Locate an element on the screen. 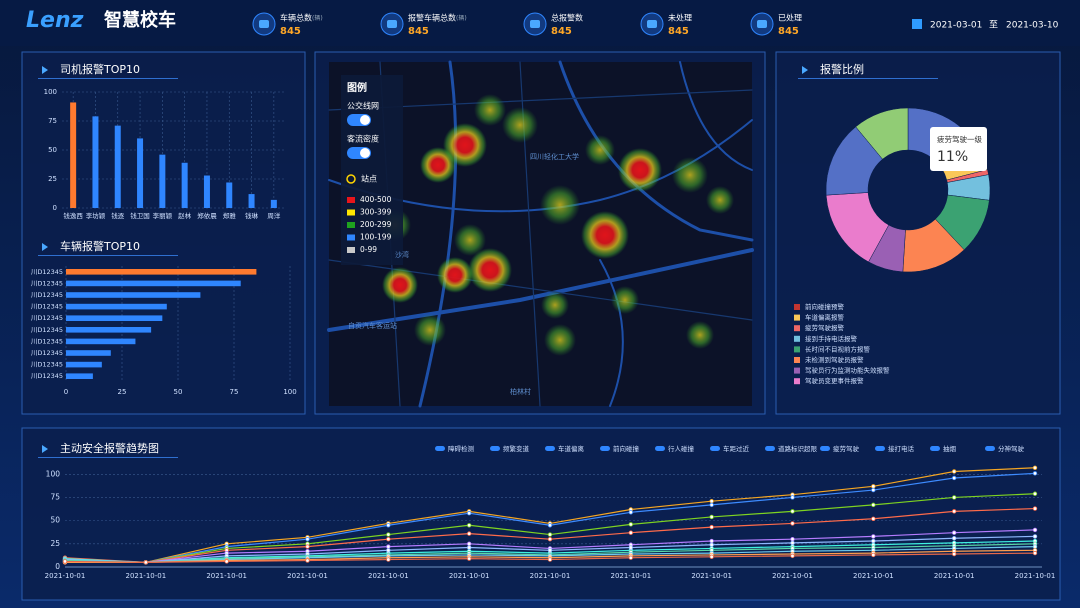  range-label: 100-199 is located at coordinates (376, 237).